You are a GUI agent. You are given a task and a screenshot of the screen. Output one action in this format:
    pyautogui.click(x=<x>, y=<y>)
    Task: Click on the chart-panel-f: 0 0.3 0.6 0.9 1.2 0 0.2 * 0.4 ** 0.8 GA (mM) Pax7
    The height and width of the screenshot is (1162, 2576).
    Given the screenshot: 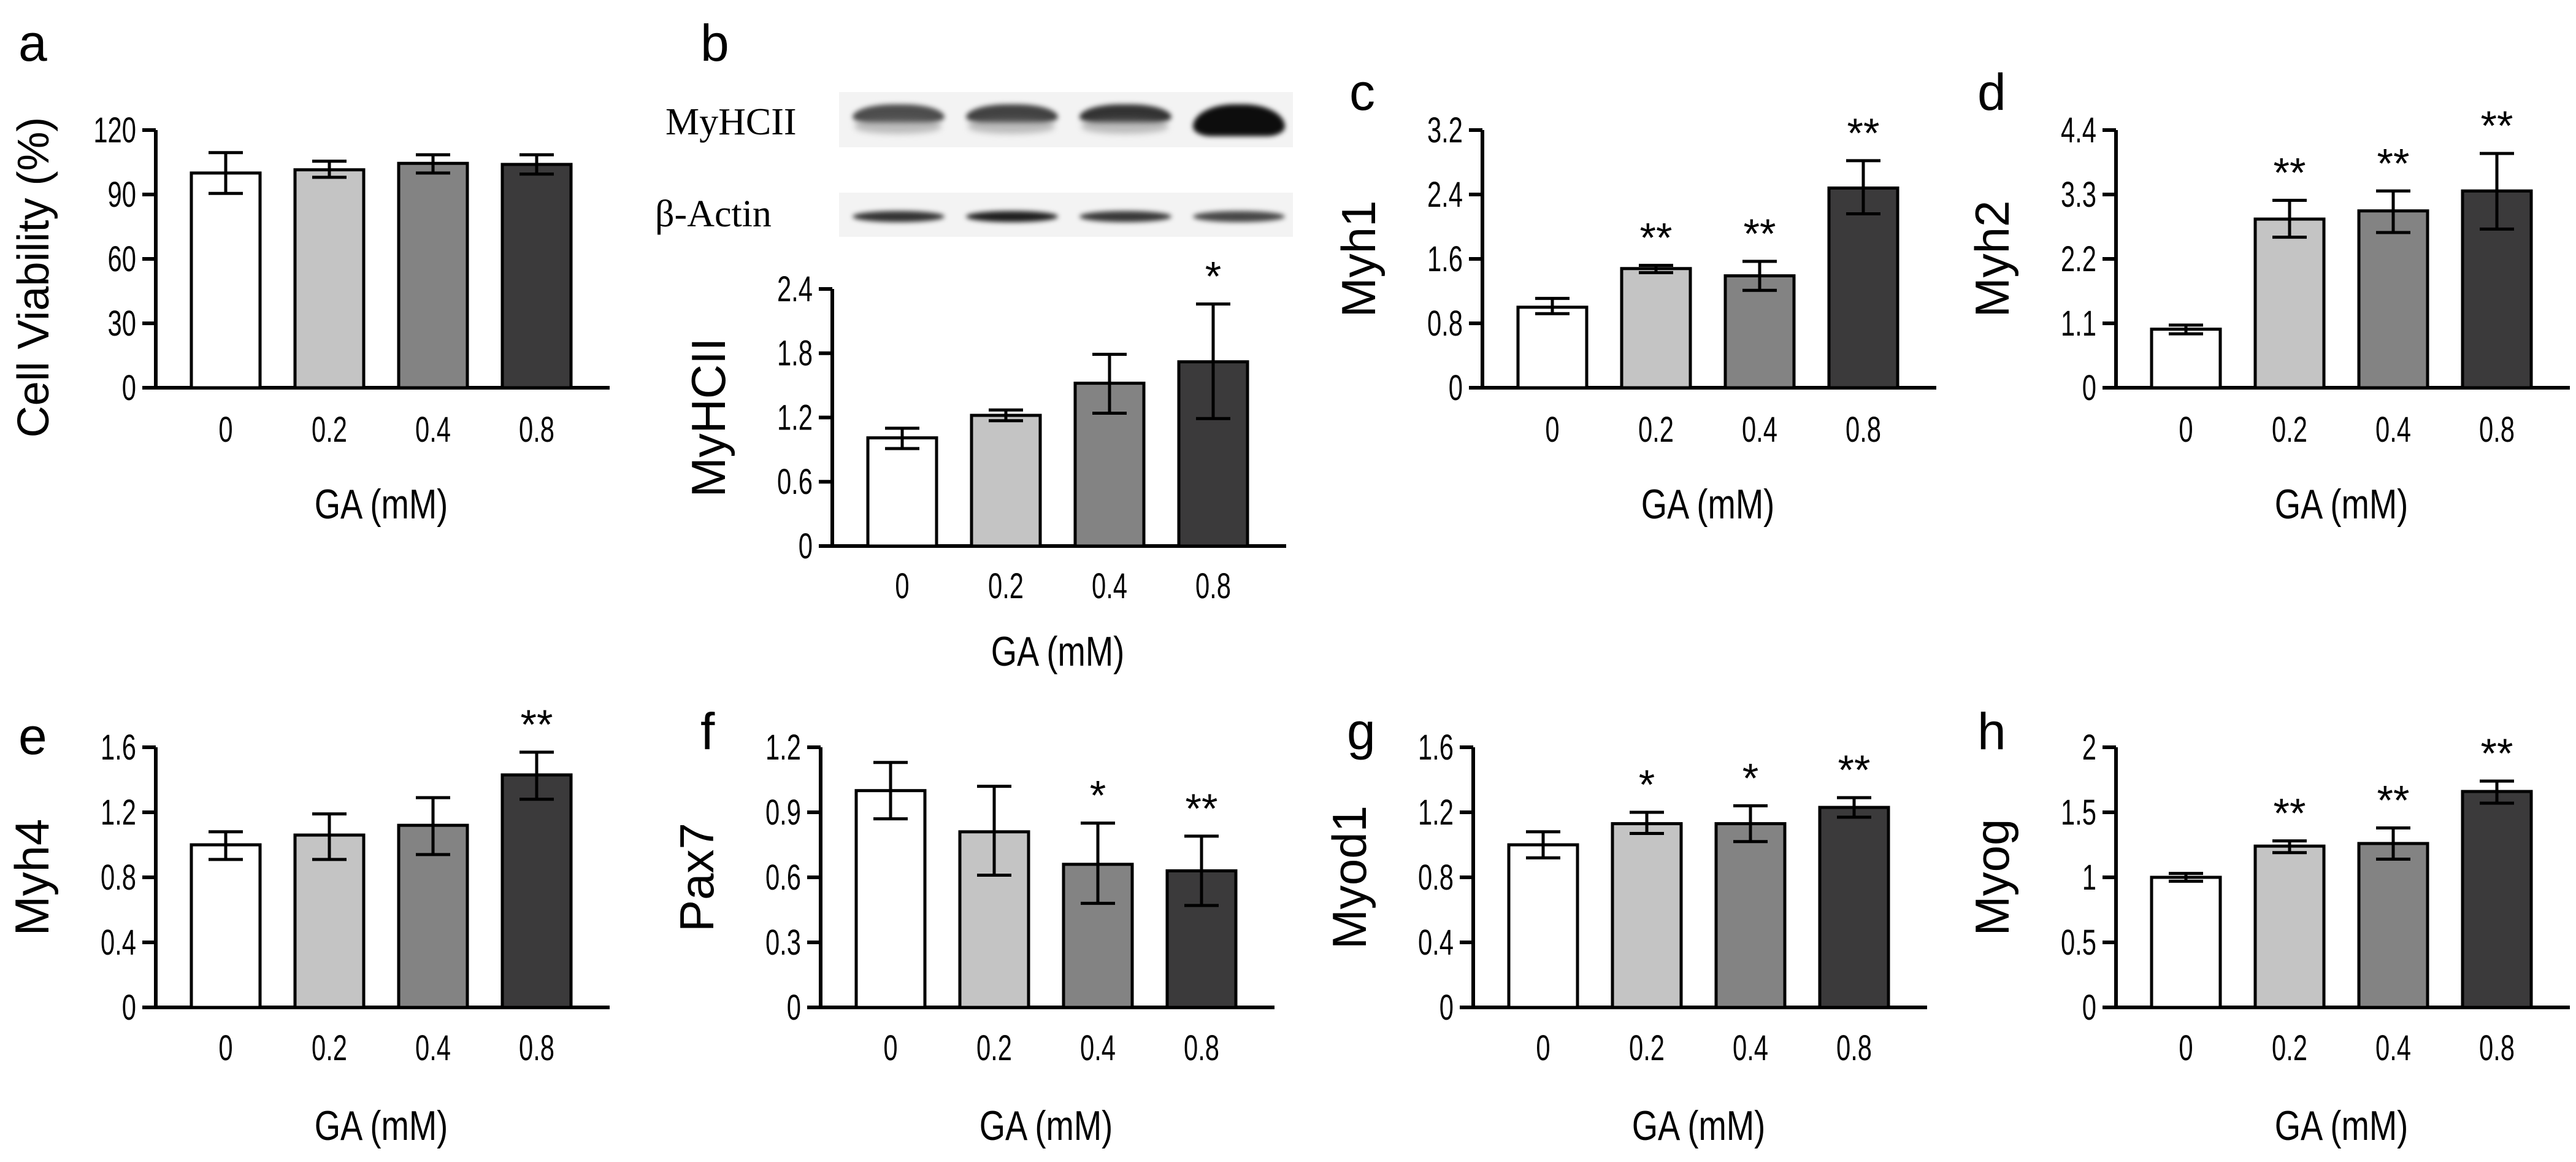 What is the action you would take?
    pyautogui.click(x=972, y=938)
    